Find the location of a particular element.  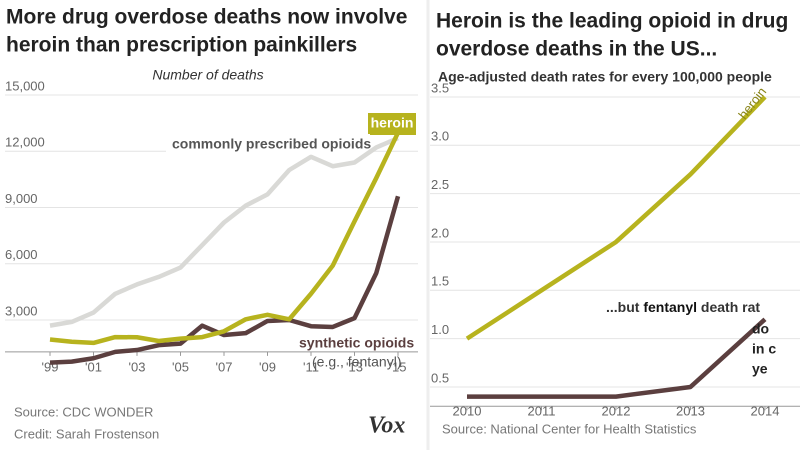

chart-title: More drug overdose deaths now involve is located at coordinates (206, 17).